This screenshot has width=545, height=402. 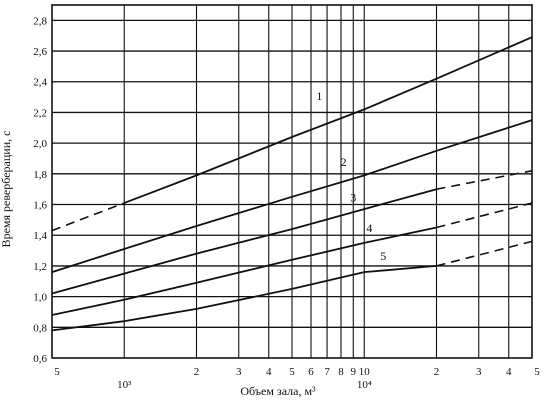 I want to click on series-1-label: 1, so click(x=319, y=96).